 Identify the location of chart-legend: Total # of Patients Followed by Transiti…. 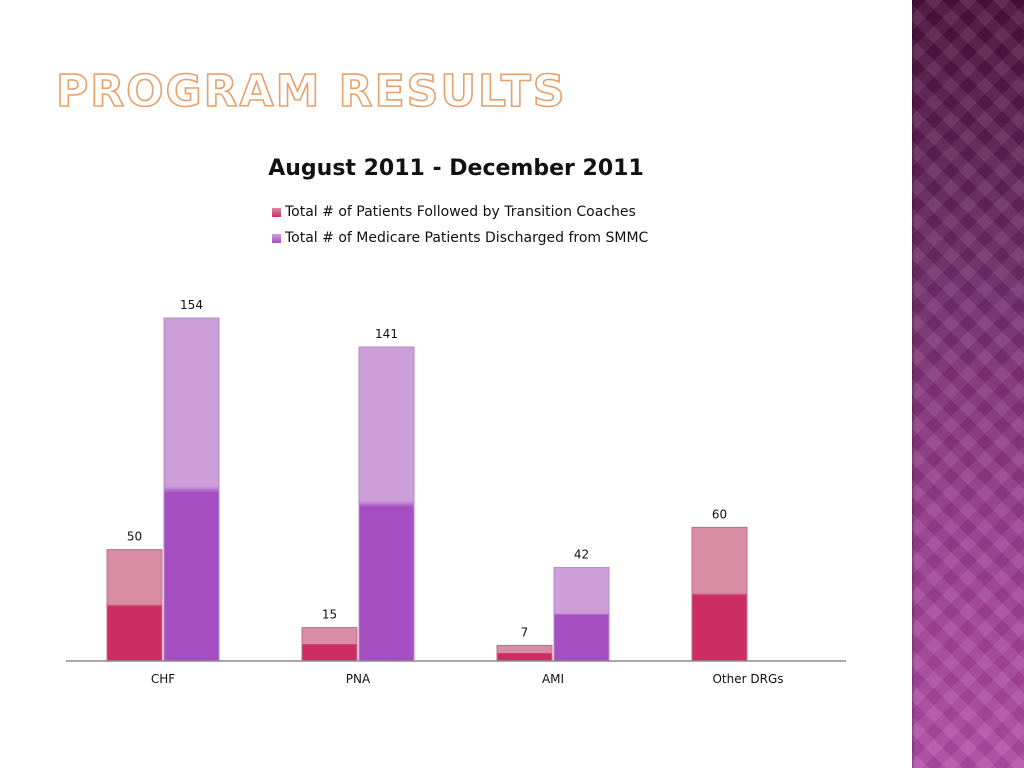
(460, 225).